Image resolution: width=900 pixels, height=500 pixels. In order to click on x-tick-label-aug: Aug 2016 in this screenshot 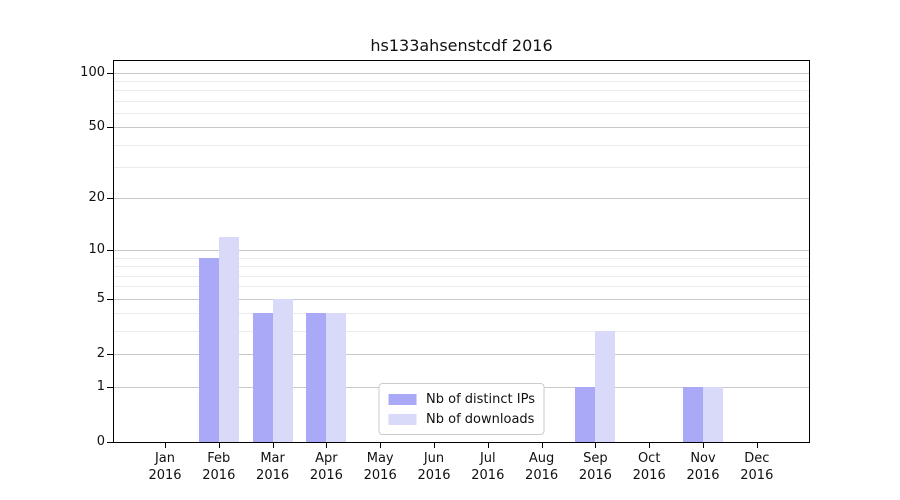, I will do `click(542, 467)`.